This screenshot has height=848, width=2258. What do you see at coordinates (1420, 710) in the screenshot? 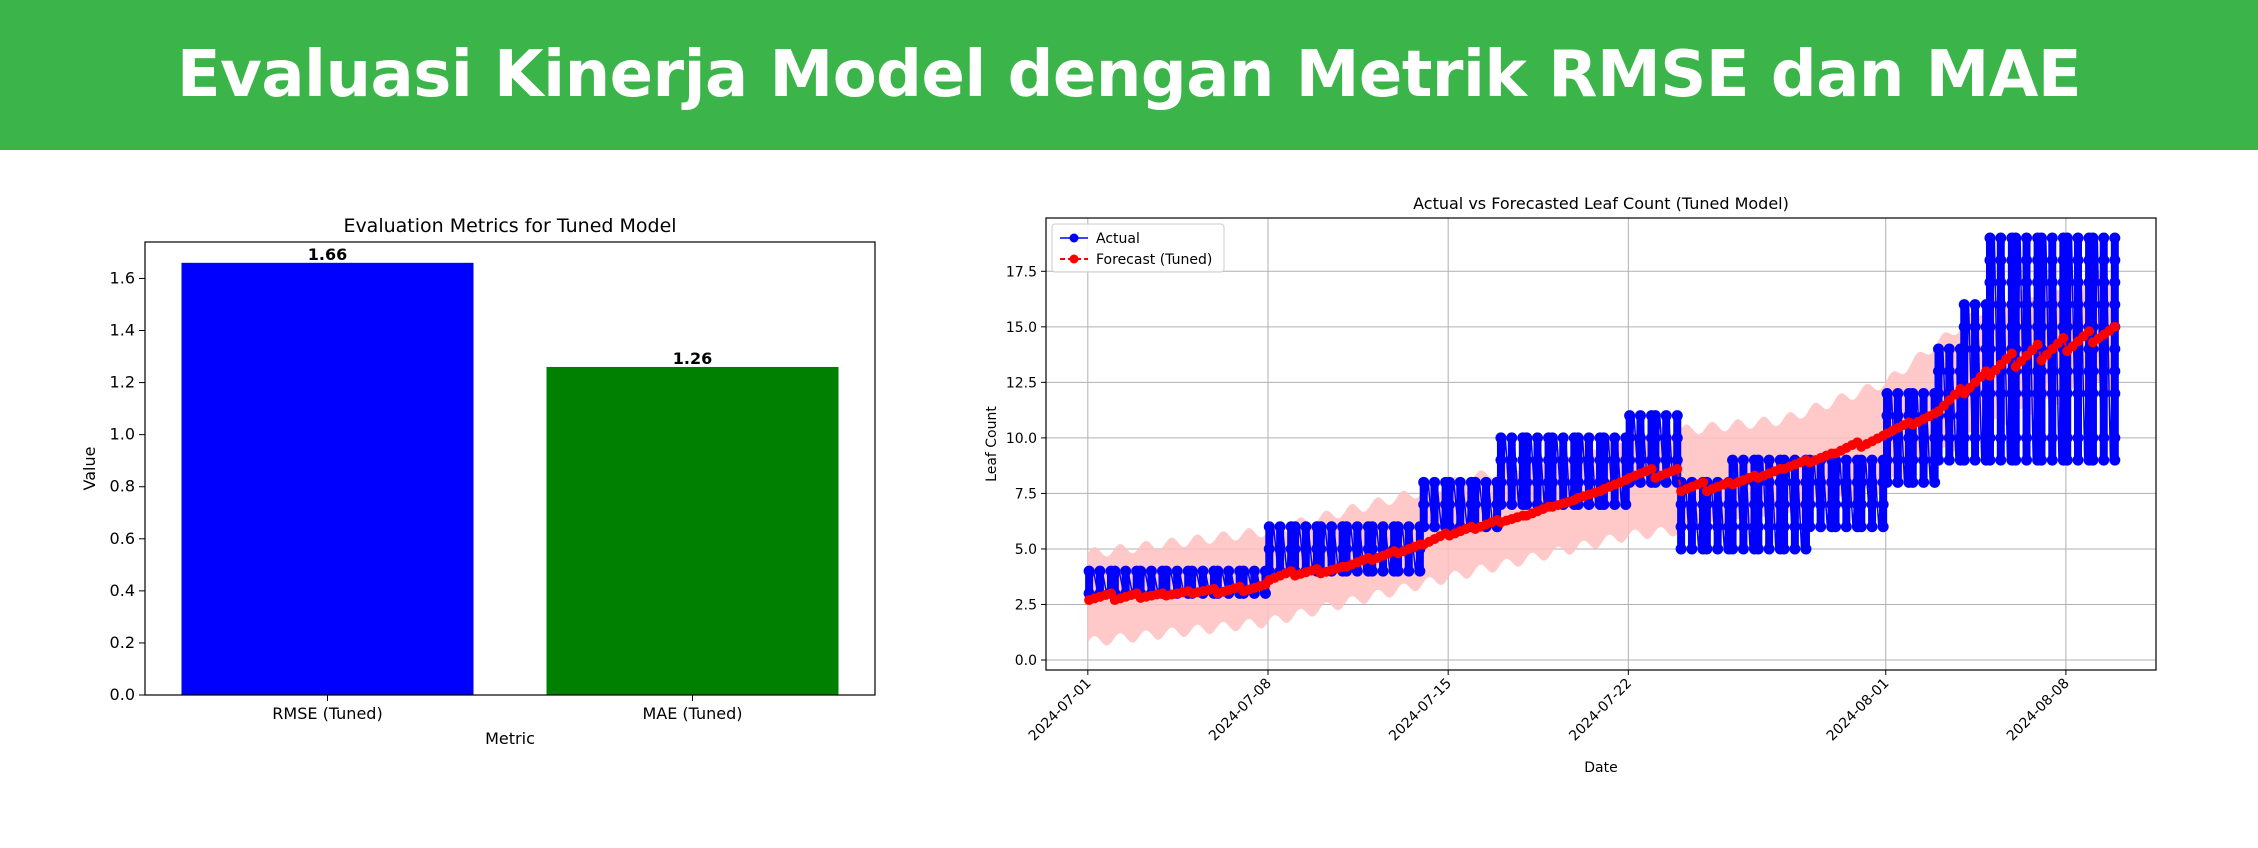
I see `x-tick-label: 2024-07-15` at bounding box center [1420, 710].